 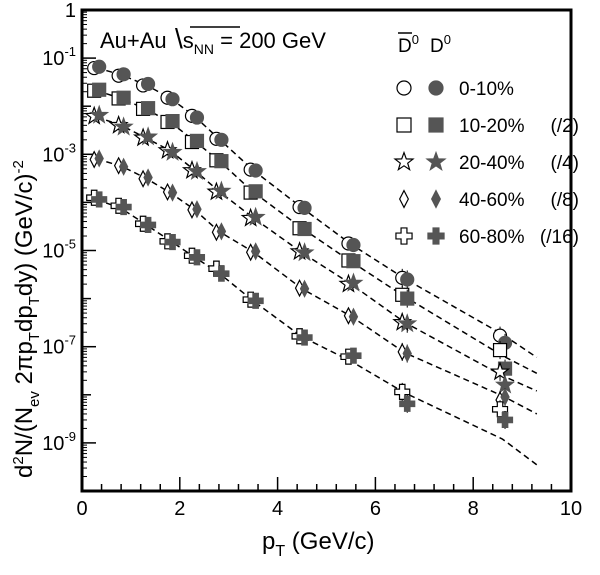 I want to click on x-axis-rest: (GeV/c), so click(x=329, y=541).